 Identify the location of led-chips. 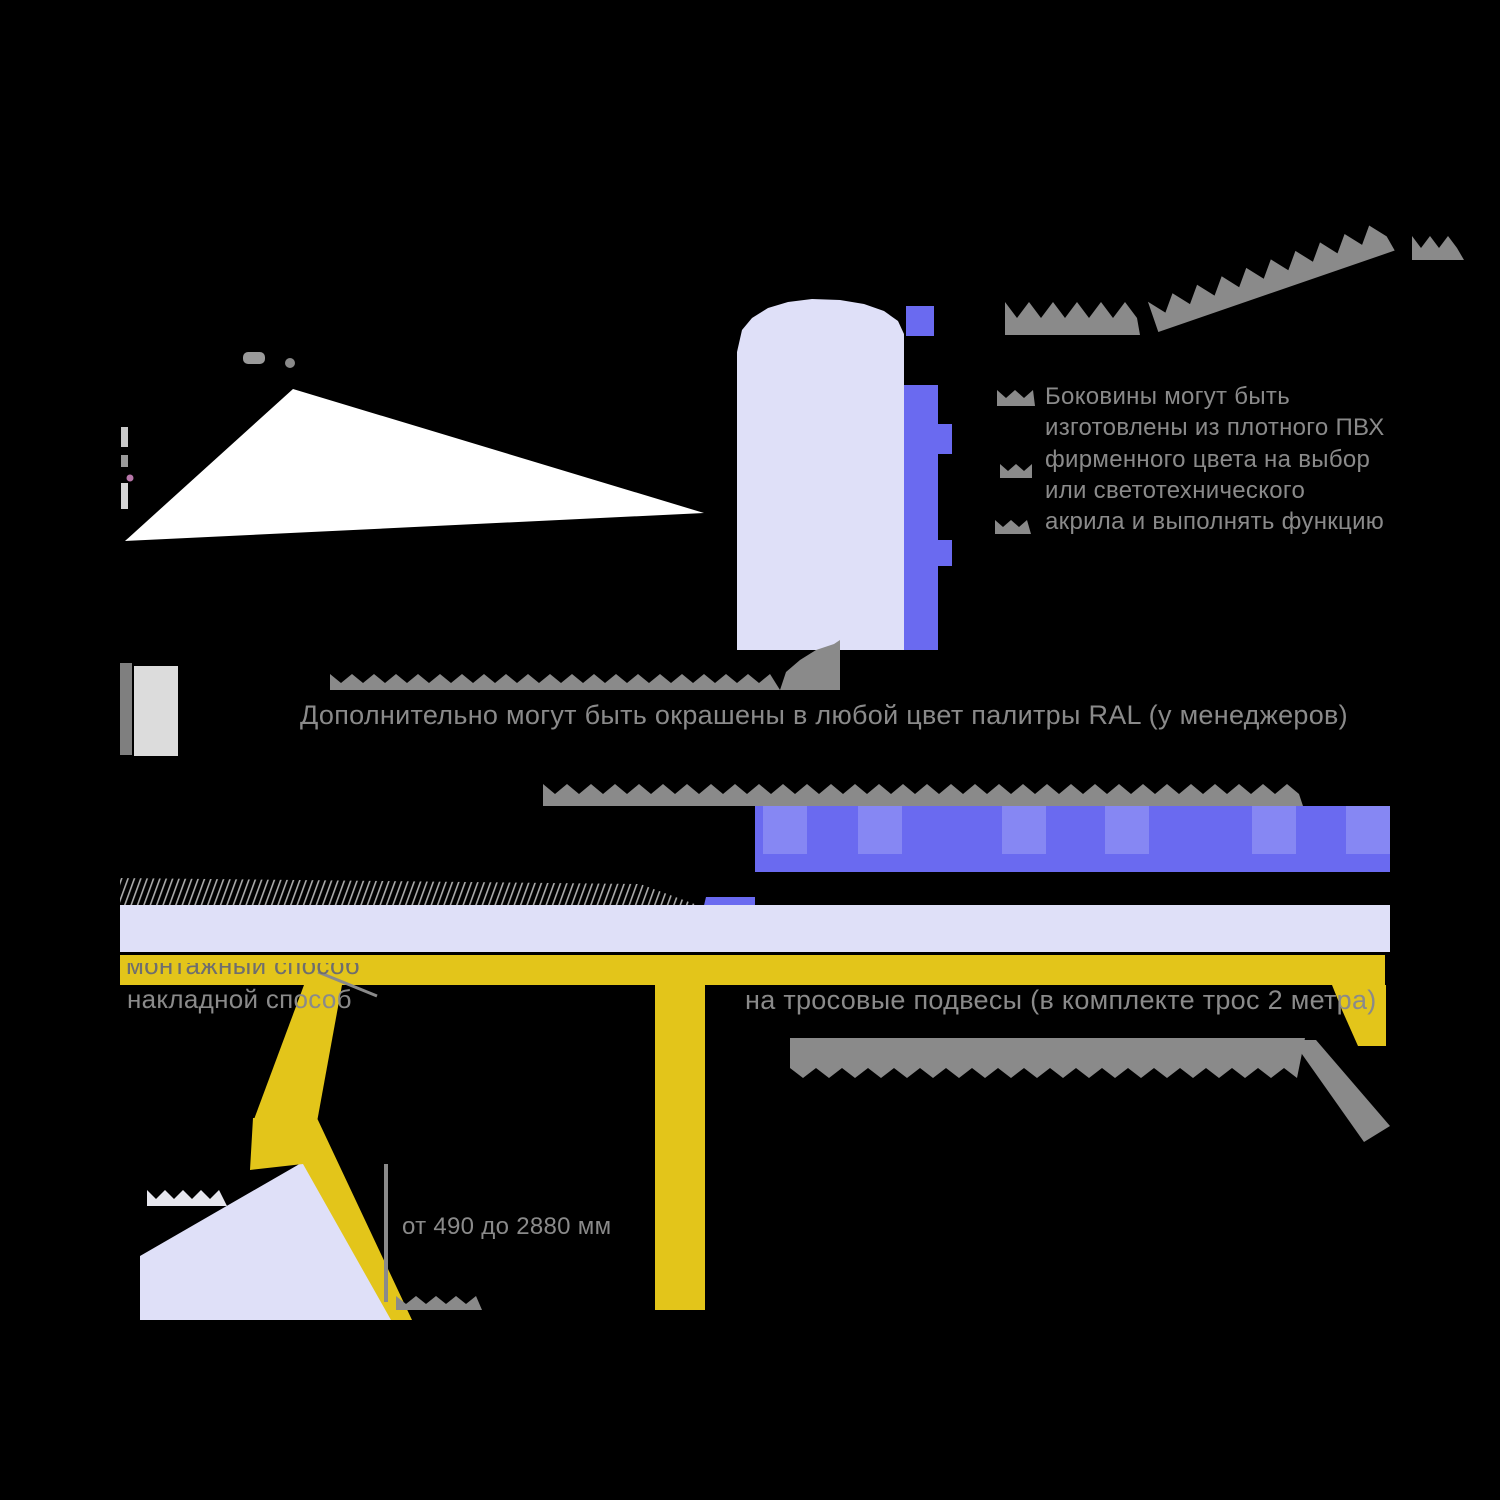
(1076, 830).